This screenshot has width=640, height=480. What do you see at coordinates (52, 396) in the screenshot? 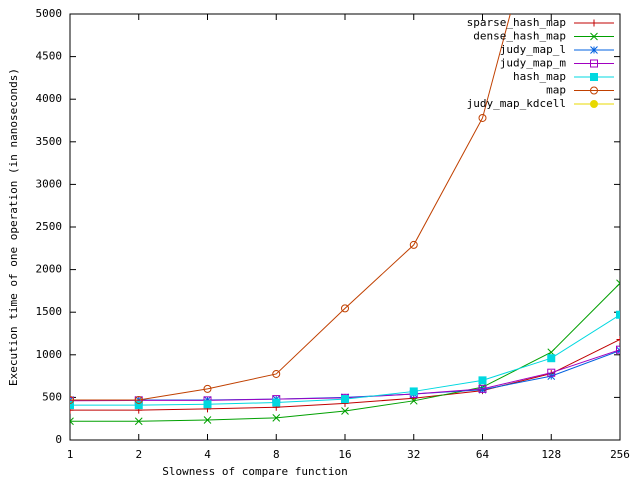
I see `y-tick-label: 500` at bounding box center [52, 396].